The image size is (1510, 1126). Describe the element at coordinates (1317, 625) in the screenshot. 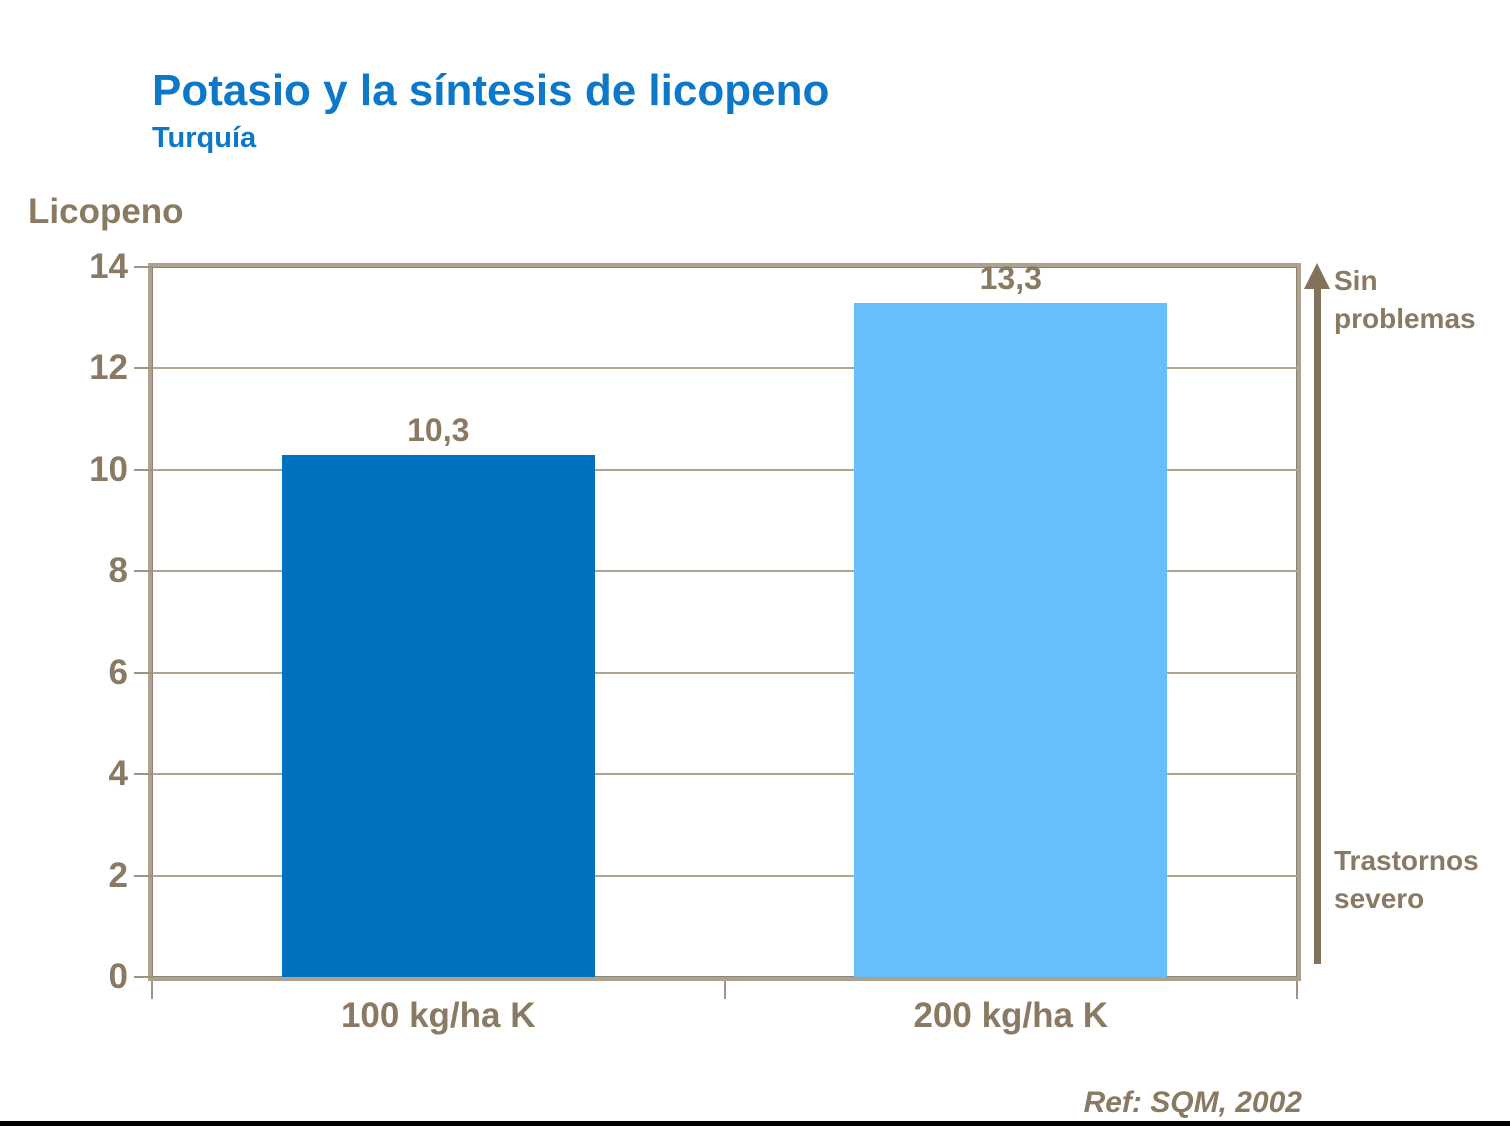

I see `severity-arrow-line` at that location.